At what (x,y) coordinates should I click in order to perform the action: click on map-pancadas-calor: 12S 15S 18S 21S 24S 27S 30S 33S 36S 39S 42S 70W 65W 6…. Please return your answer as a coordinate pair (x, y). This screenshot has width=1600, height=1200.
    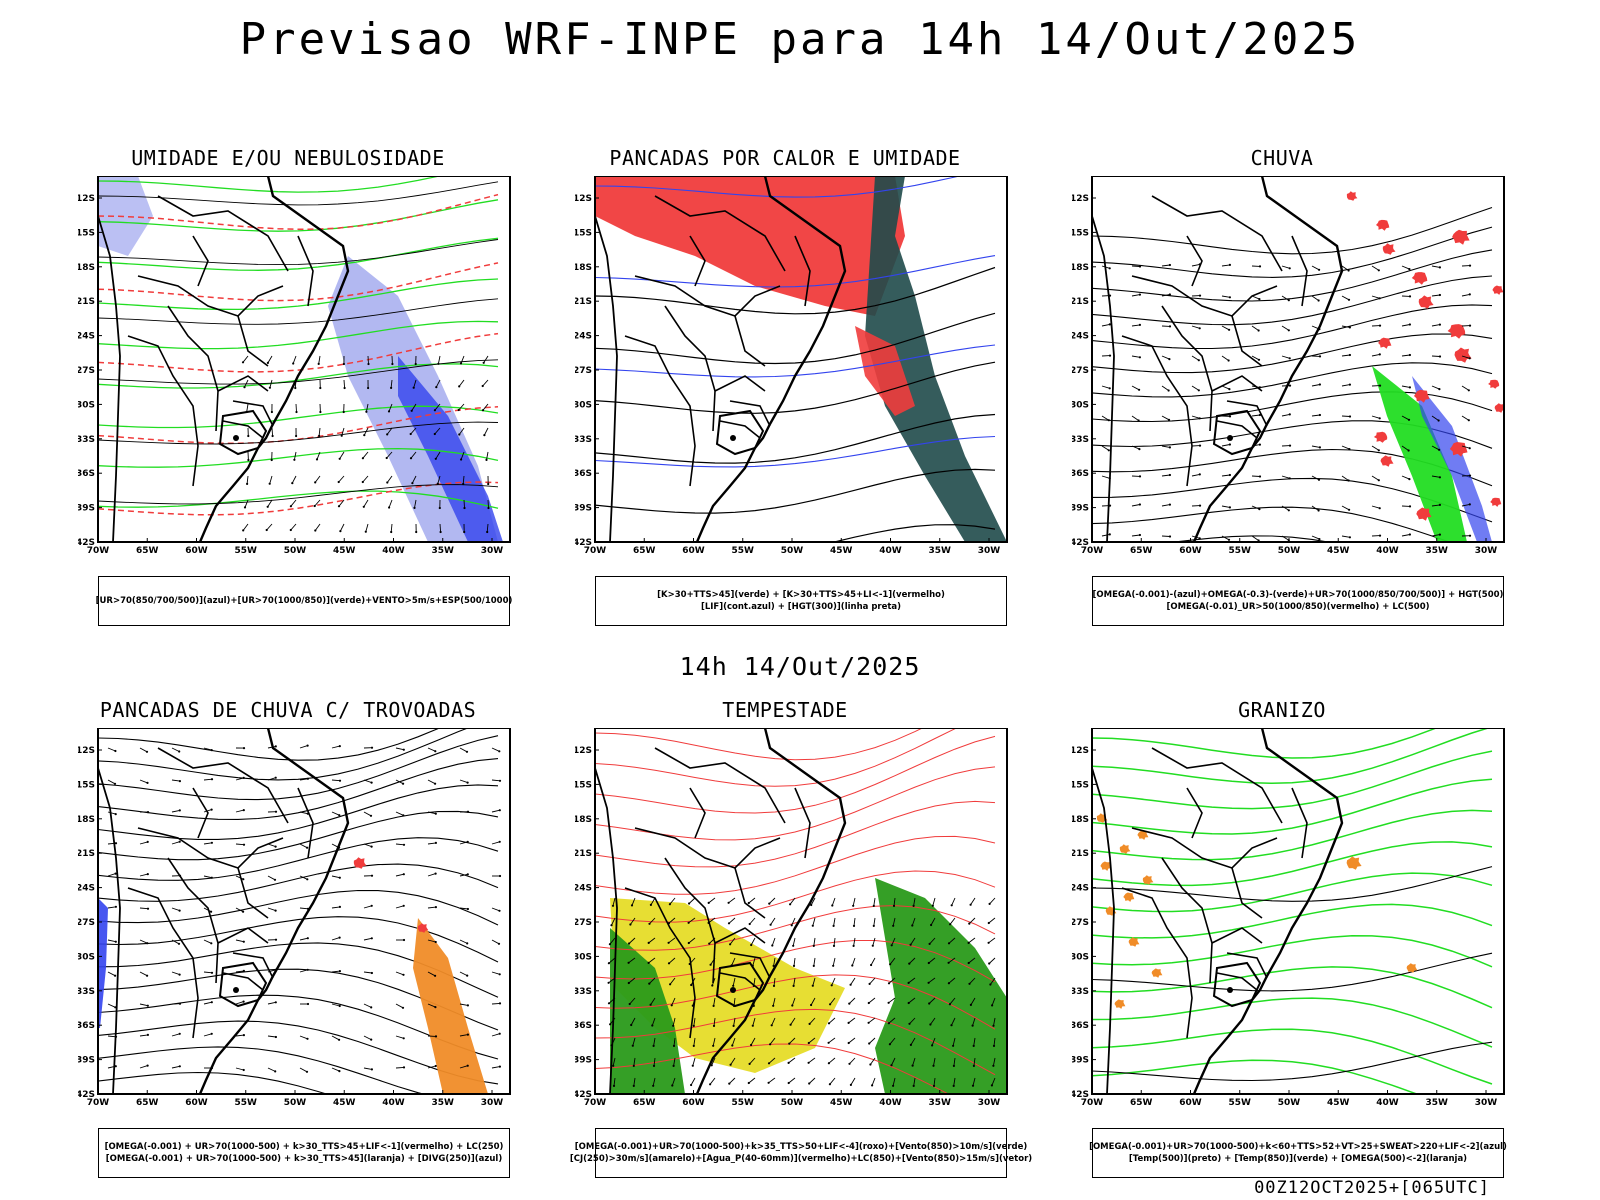
    Looking at the image, I should click on (795, 376).